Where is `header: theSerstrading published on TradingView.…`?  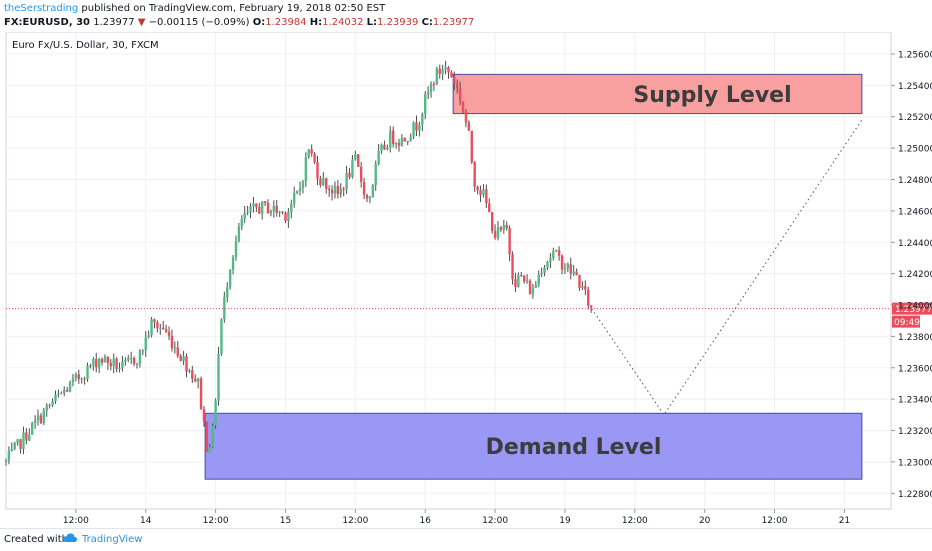 header: theSerstrading published on TradingView.… is located at coordinates (466, 15).